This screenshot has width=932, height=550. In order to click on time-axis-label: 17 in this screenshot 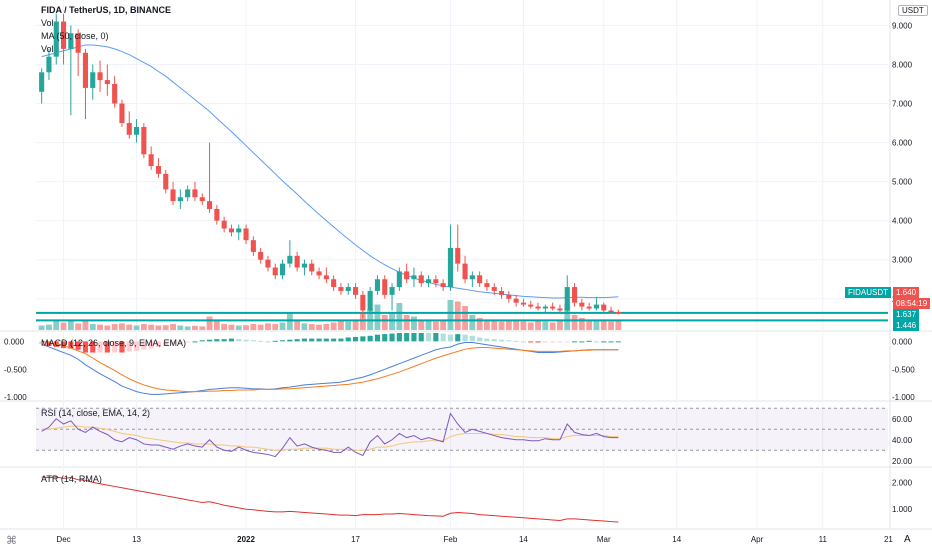, I will do `click(355, 539)`.